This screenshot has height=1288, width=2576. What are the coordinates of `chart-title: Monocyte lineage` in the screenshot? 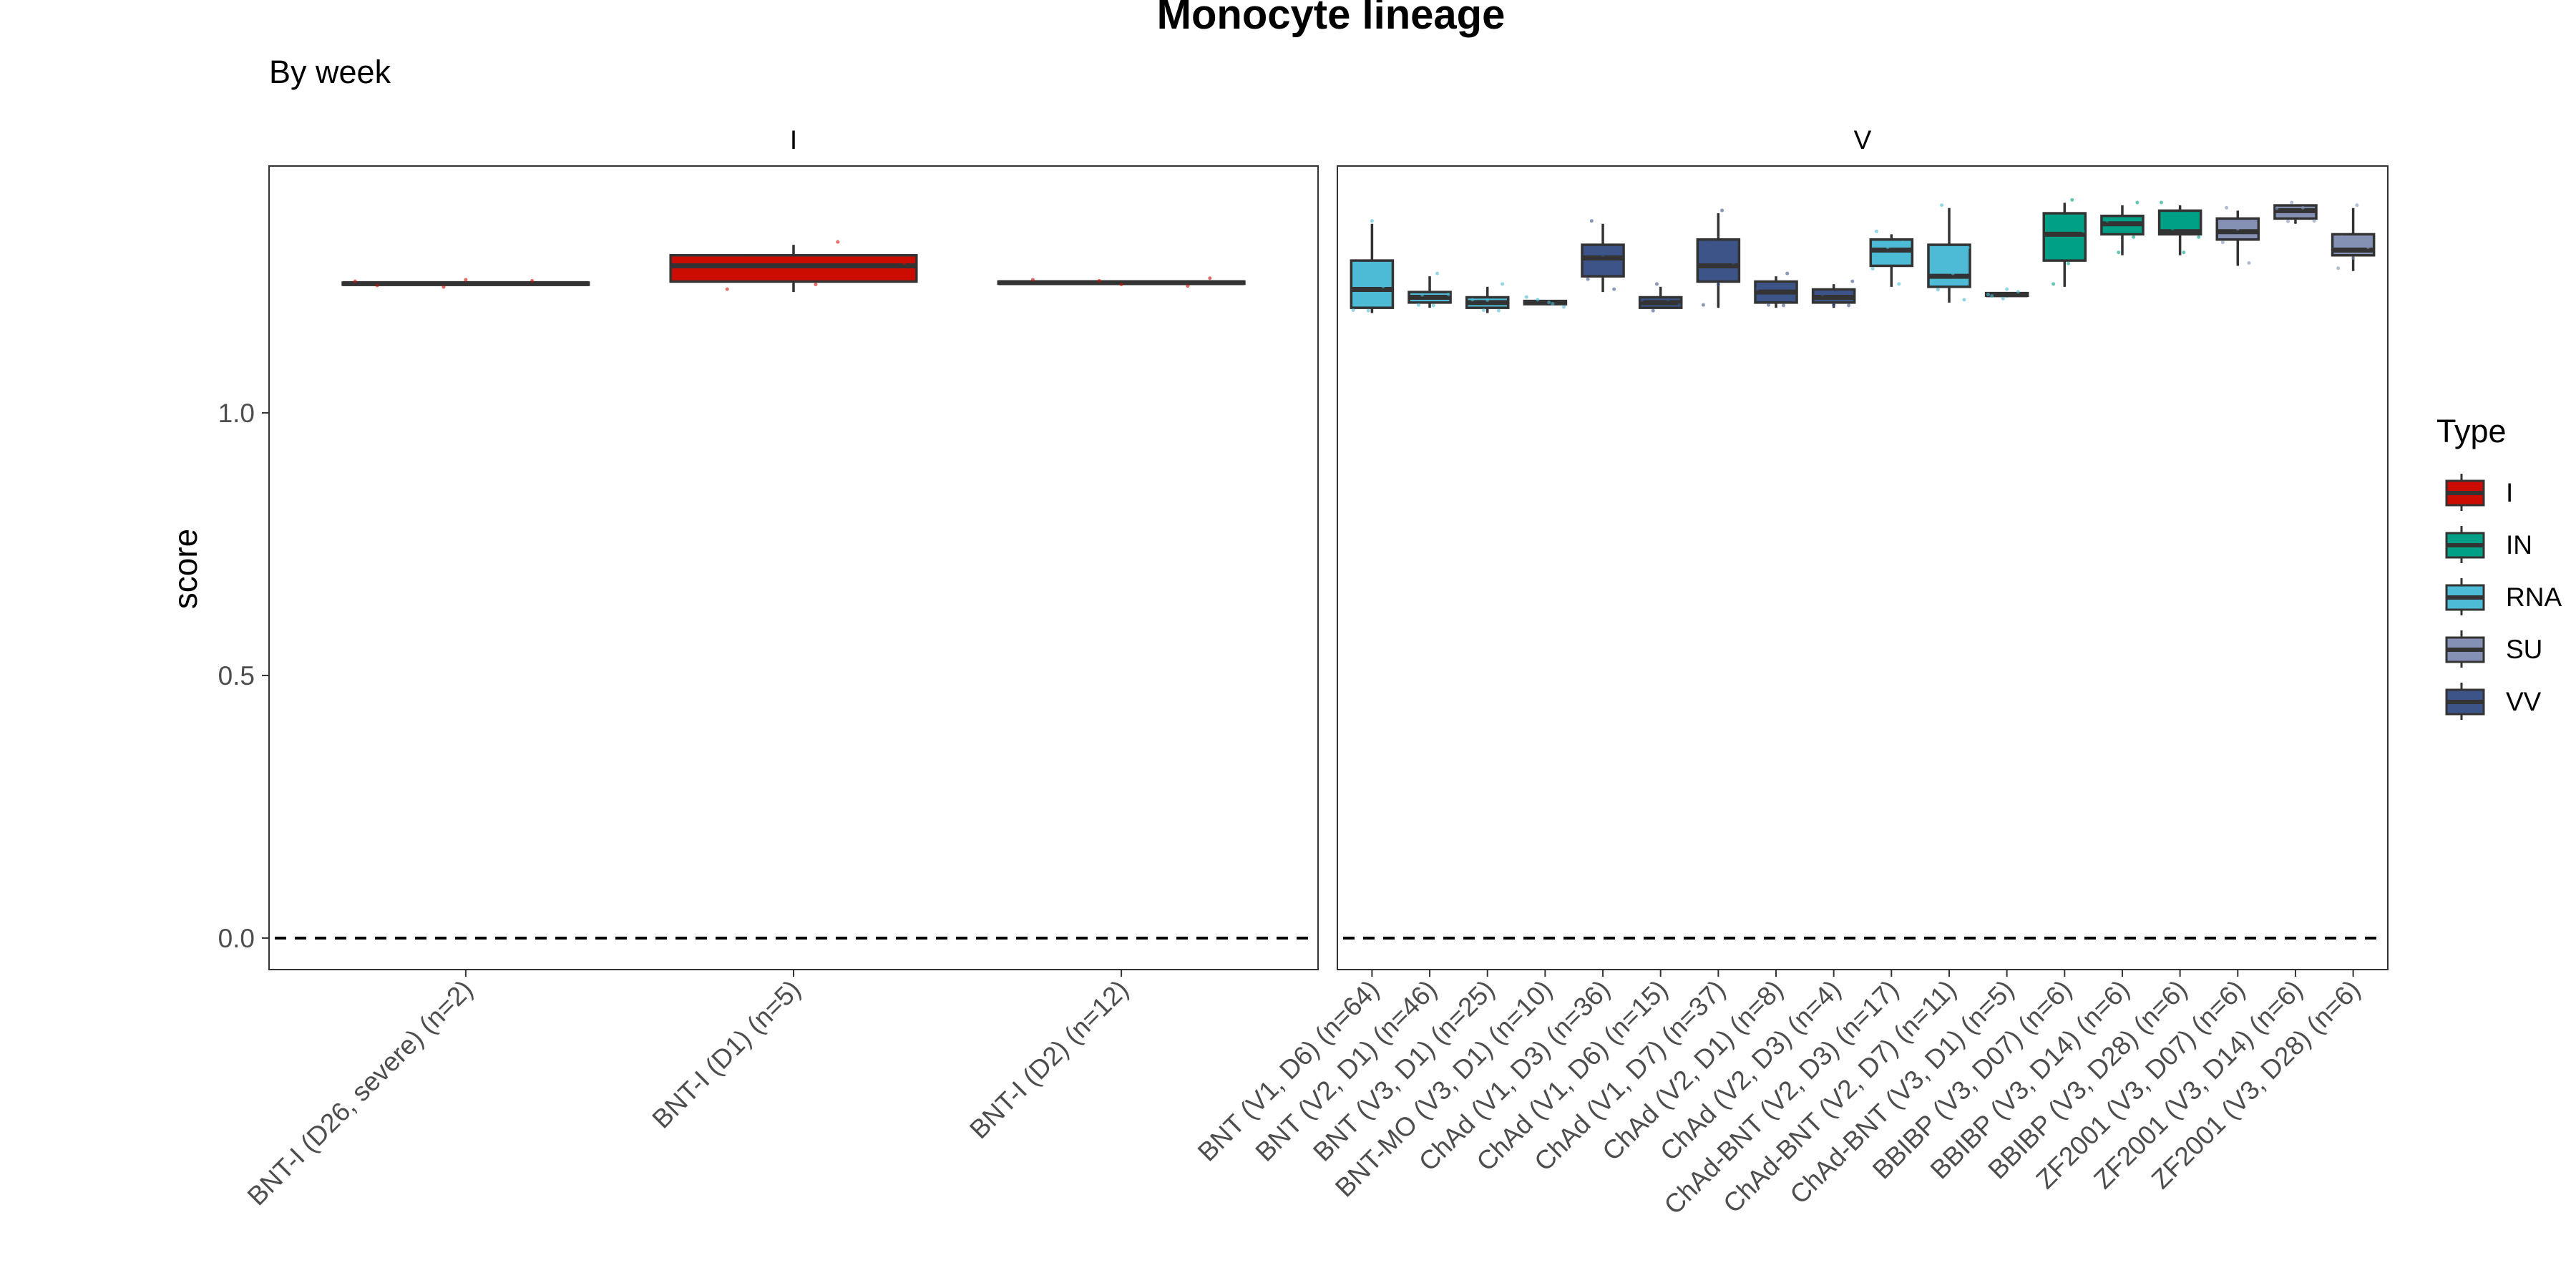 It's located at (1331, 19).